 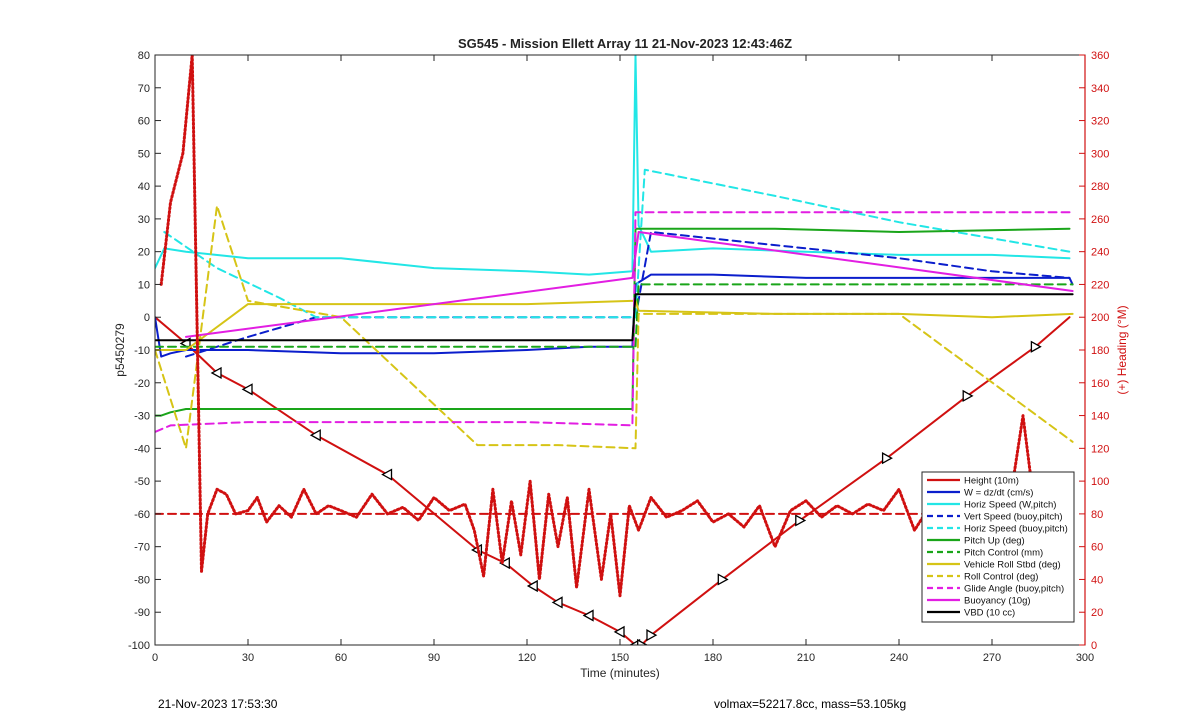 What do you see at coordinates (142, 548) in the screenshot?
I see `y-tick-label: -70` at bounding box center [142, 548].